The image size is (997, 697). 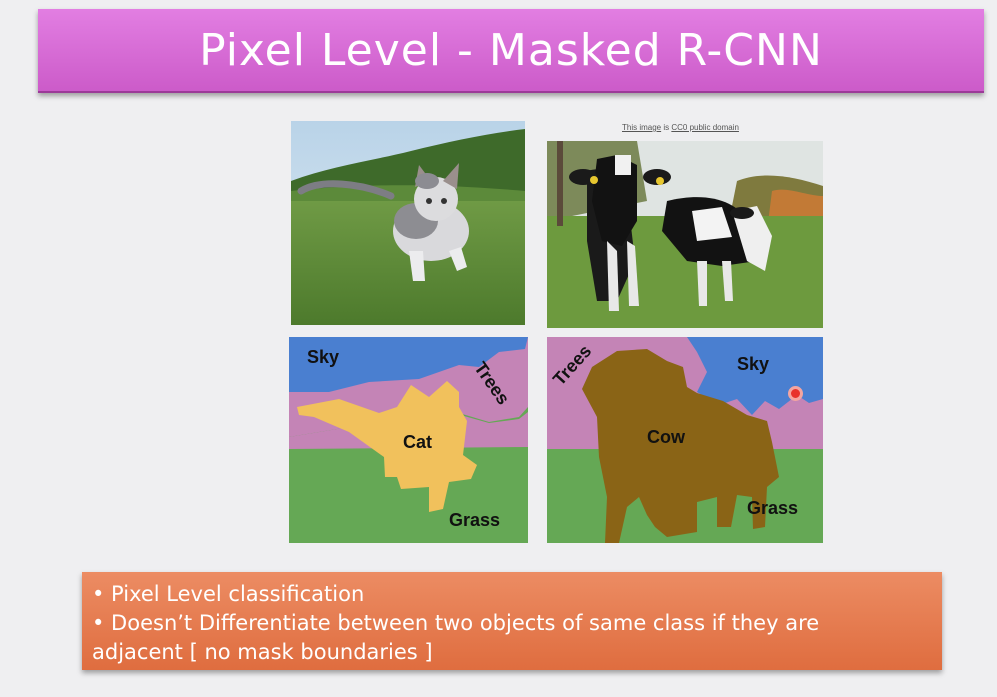 I want to click on cow-photo, so click(x=685, y=234).